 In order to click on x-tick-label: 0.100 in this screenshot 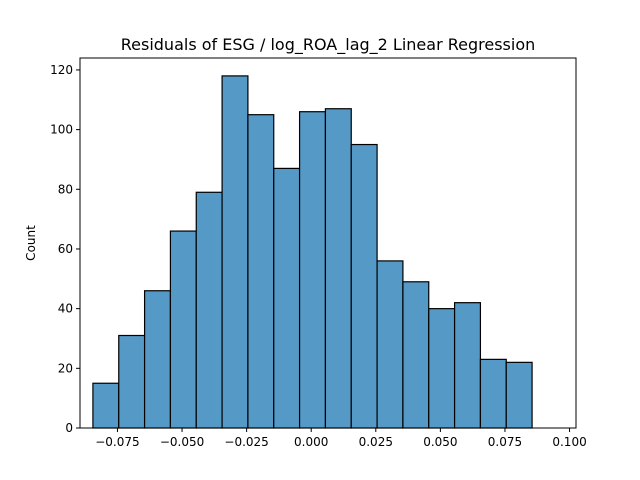, I will do `click(569, 442)`.